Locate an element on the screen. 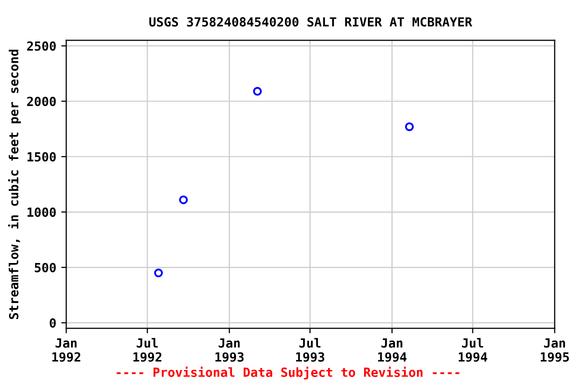  chart-title: USGS 375824084540200 SALT RIVER AT MCBRAYER is located at coordinates (310, 22).